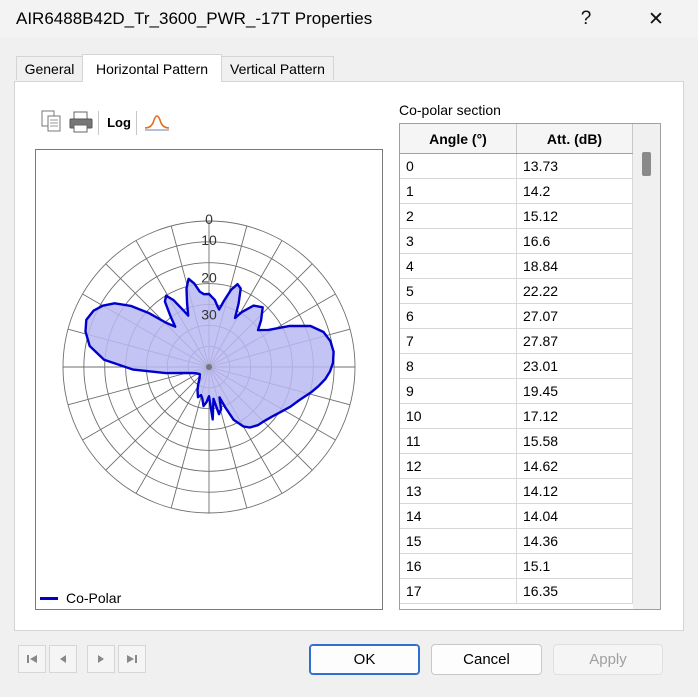 This screenshot has height=697, width=698. I want to click on curve-button, so click(157, 122).